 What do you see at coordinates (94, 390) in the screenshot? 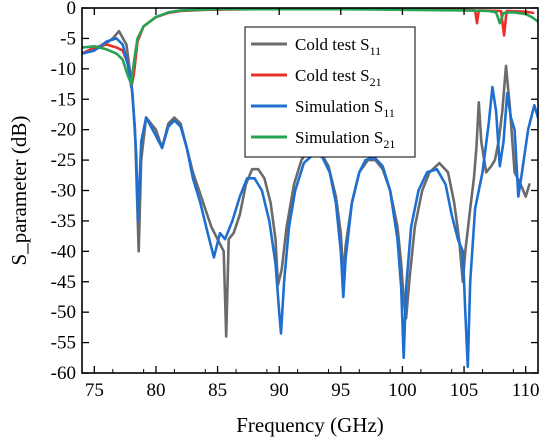
I see `x-tick-label: 75` at bounding box center [94, 390].